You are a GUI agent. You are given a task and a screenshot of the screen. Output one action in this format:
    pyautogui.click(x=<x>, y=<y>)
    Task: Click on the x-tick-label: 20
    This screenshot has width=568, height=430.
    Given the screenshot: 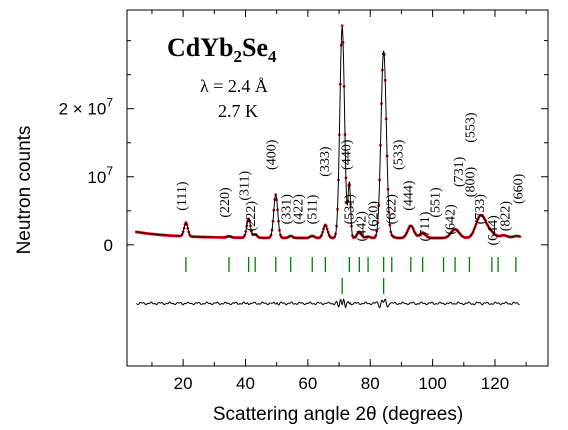 What is the action you would take?
    pyautogui.click(x=183, y=383)
    